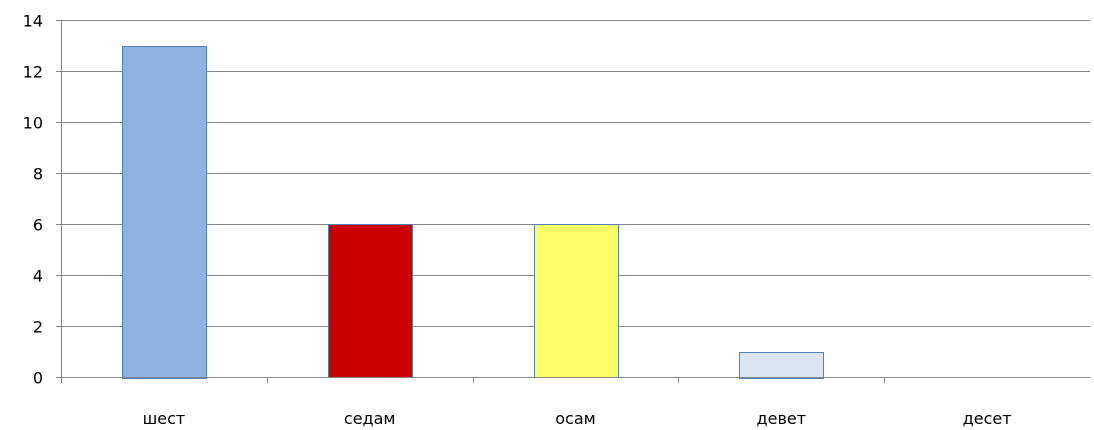  I want to click on y-tick-labels: 0 2 4 6 8 10 12 14, so click(33, 200).